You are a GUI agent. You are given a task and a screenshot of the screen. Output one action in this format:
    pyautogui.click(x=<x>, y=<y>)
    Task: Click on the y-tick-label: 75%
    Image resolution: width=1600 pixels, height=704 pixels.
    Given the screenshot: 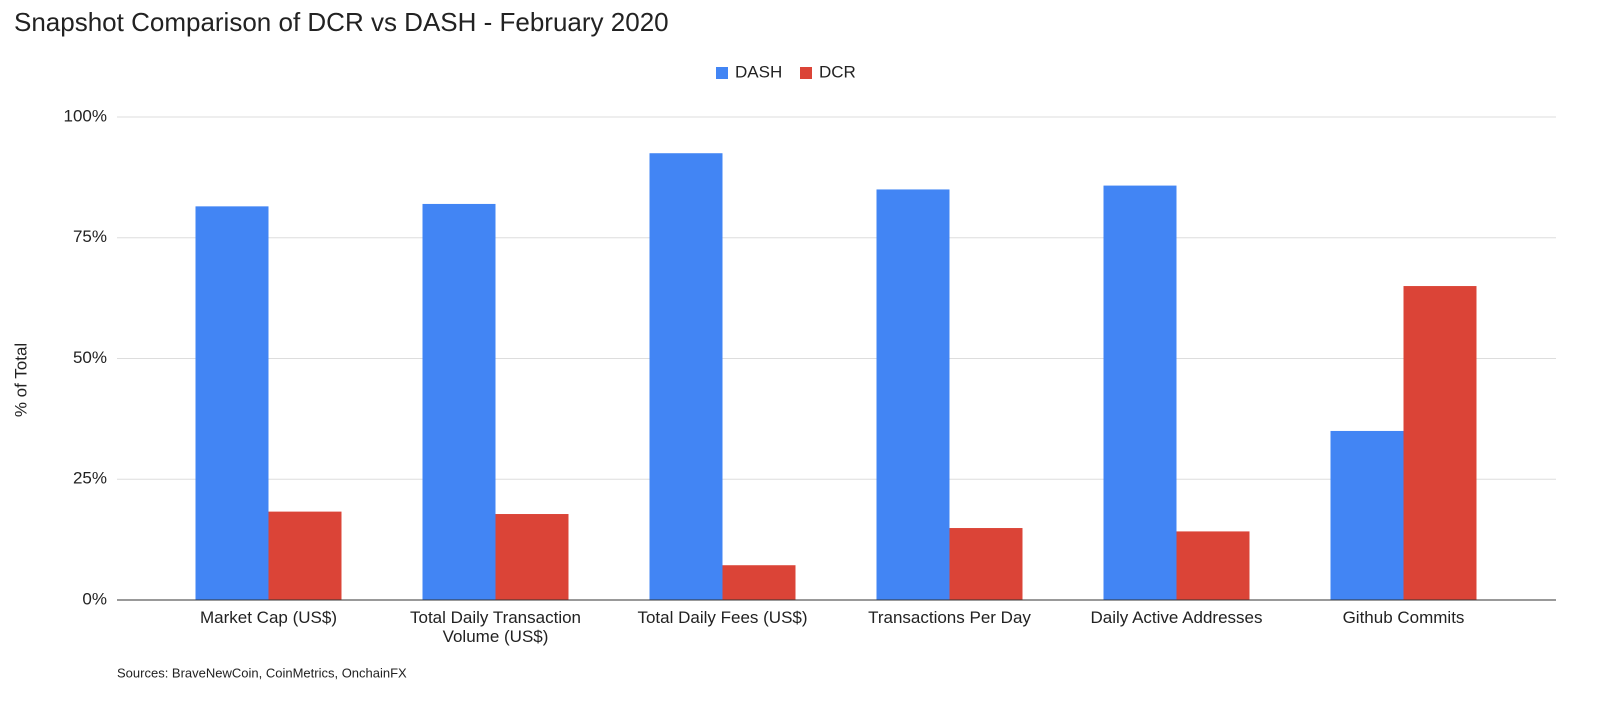 What is the action you would take?
    pyautogui.click(x=90, y=236)
    